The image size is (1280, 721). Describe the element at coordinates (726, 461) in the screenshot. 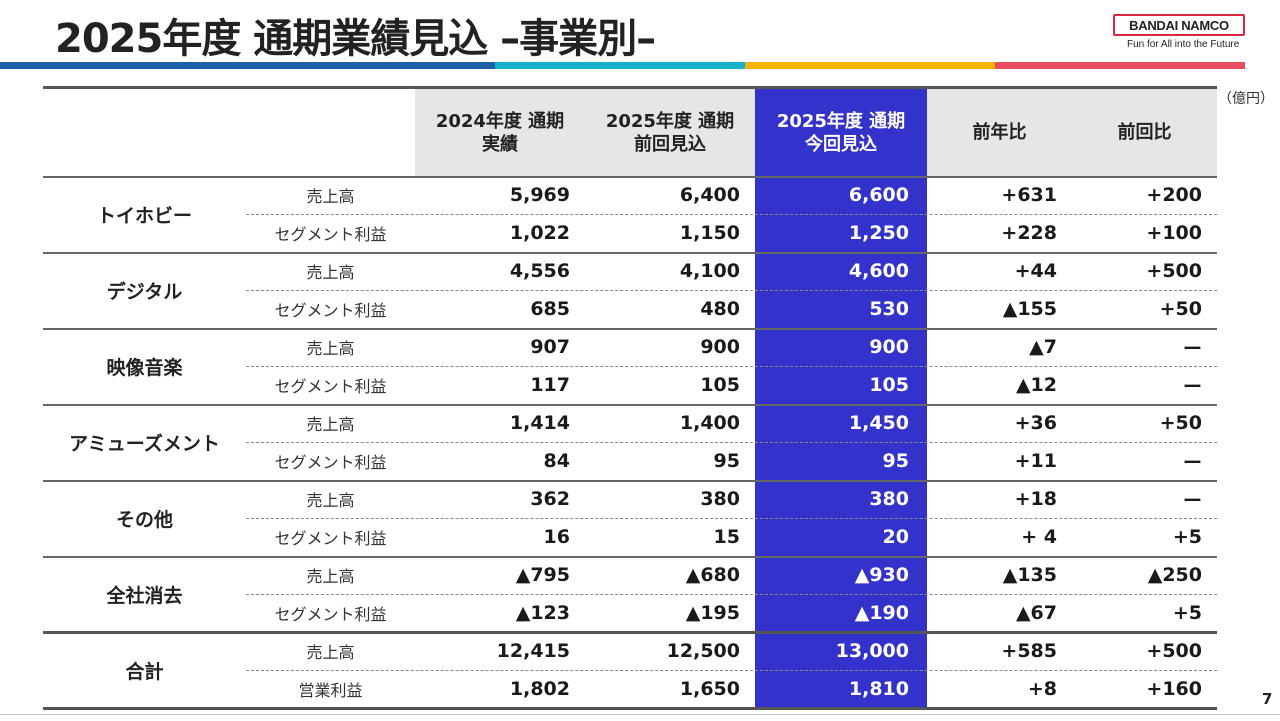

I see `value-fy2025-previous-forecast: 95` at that location.